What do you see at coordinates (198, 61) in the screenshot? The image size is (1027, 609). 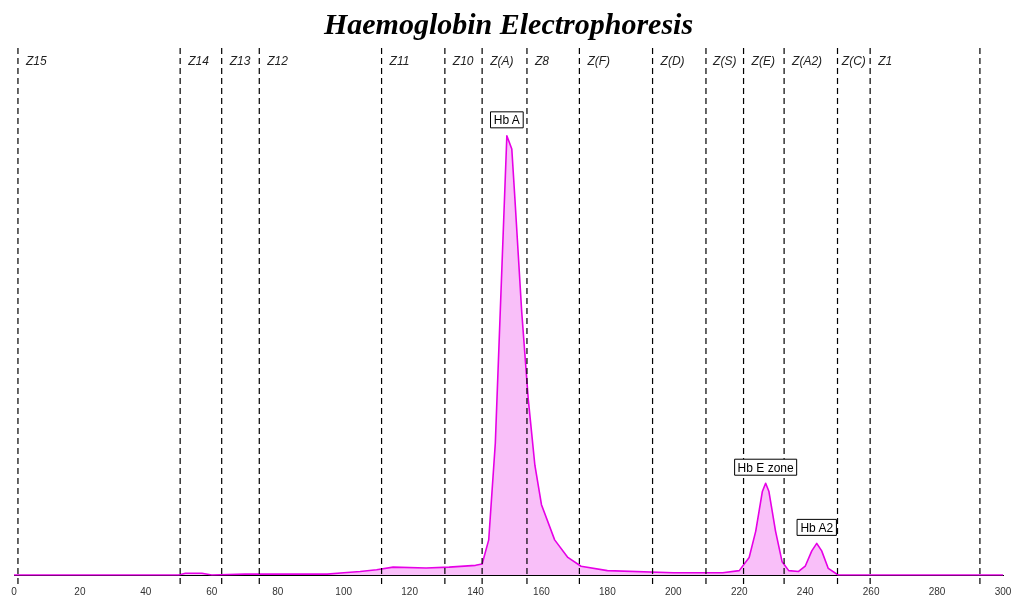 I see `ref-line-label: Z14` at bounding box center [198, 61].